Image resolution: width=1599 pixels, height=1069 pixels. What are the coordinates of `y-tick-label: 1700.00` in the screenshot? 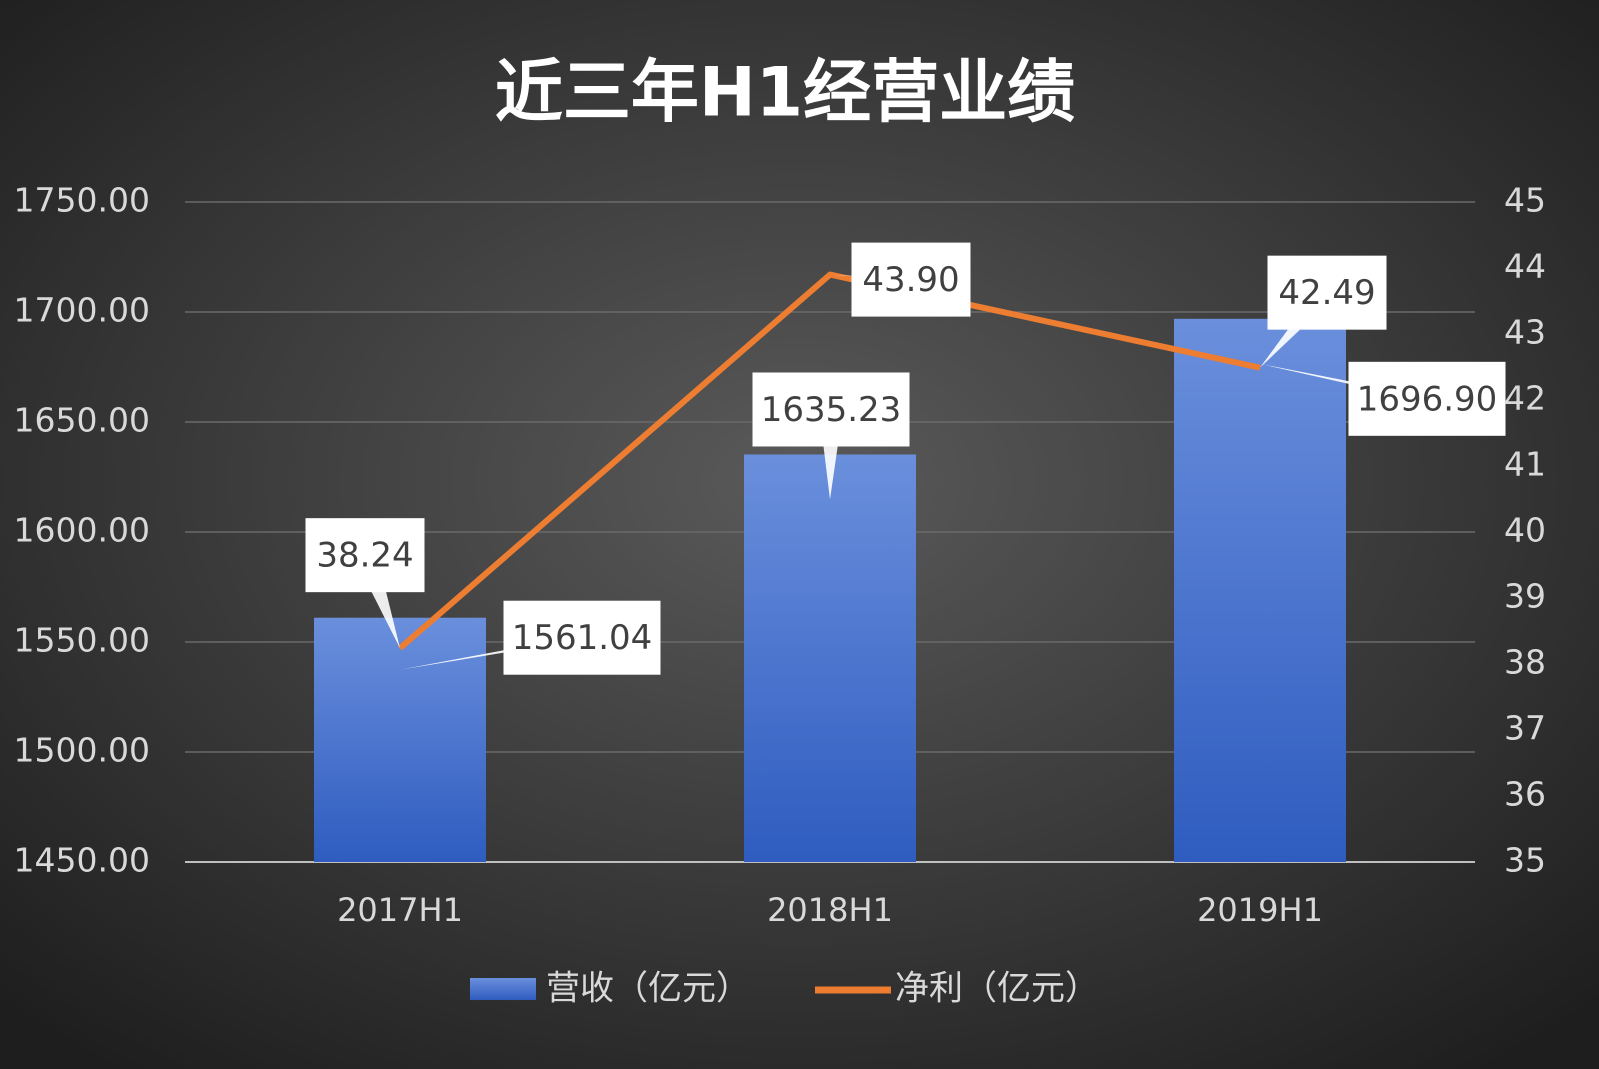 It's located at (82, 310).